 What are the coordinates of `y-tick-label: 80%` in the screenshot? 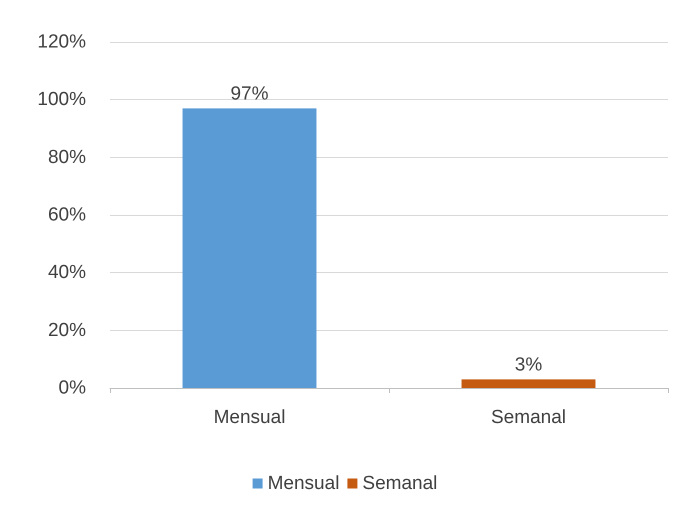 It's located at (67, 157).